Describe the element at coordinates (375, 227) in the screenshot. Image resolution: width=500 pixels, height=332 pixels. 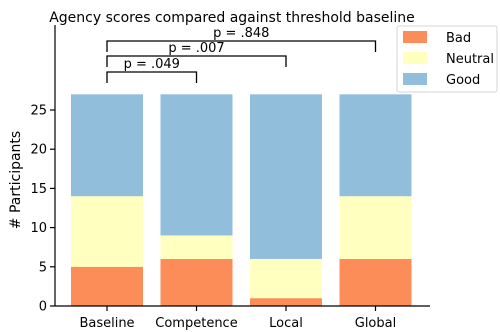
I see `bar-global-neutral` at that location.